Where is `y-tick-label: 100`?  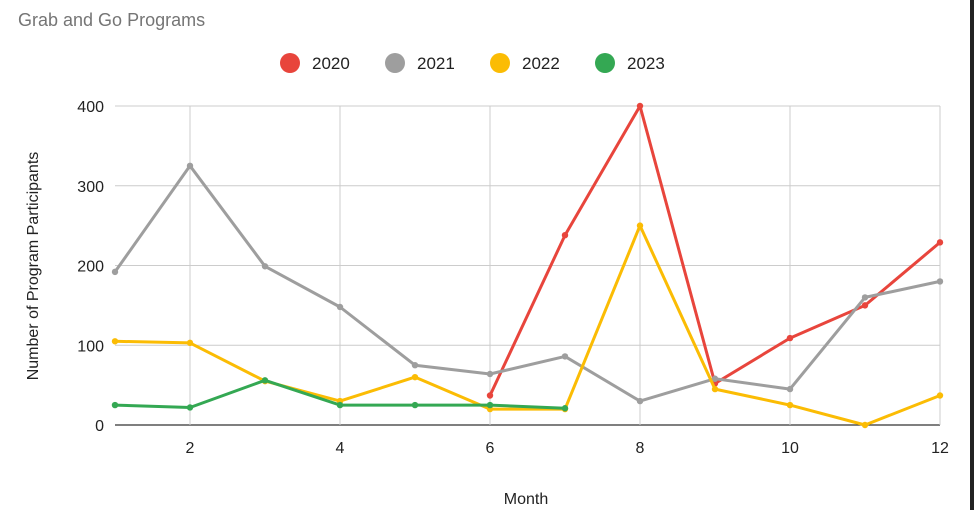 y-tick-label: 100 is located at coordinates (90, 346).